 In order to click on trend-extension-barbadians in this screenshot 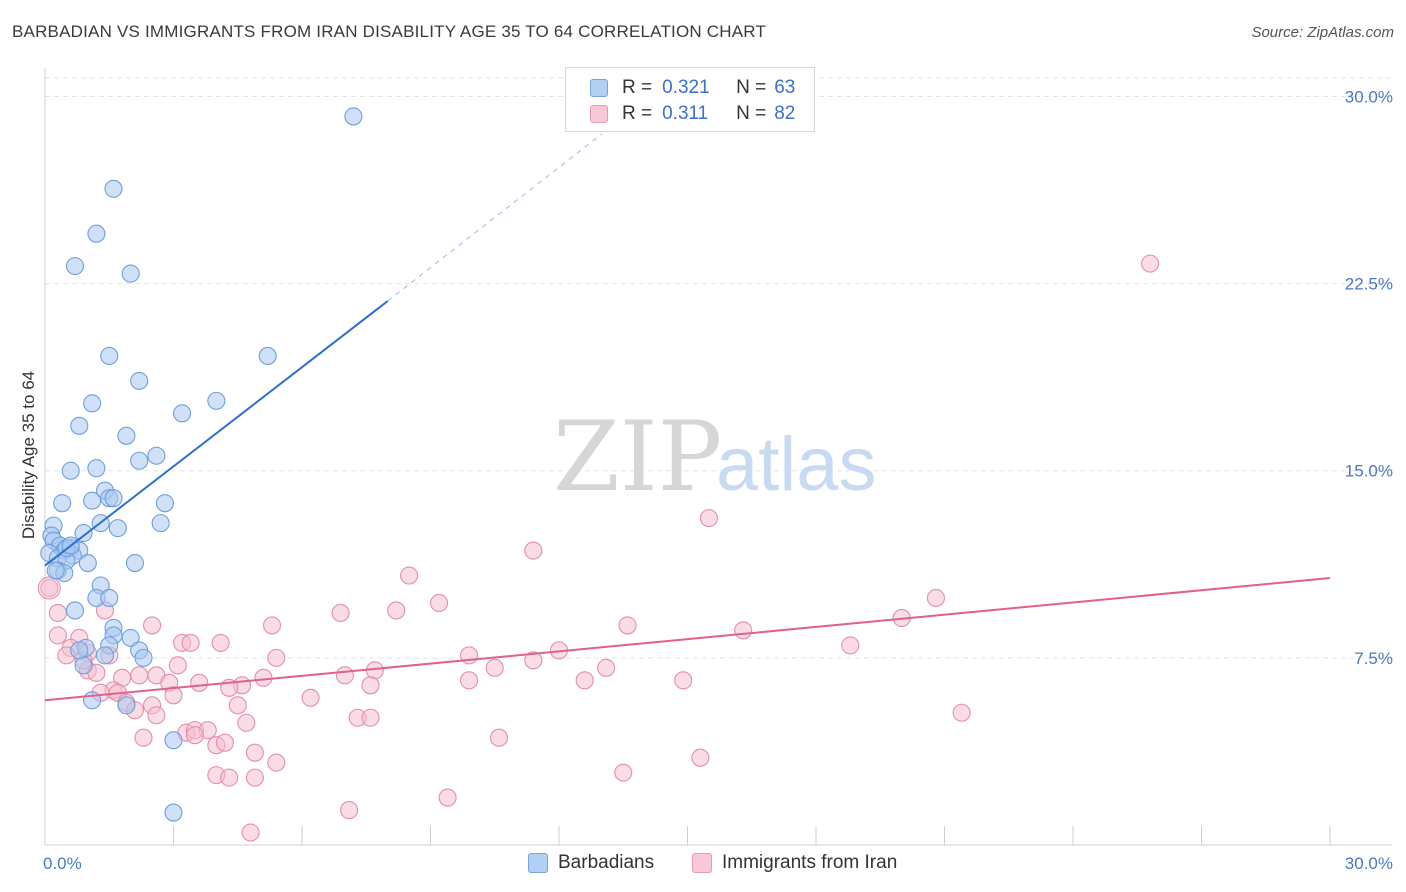, I will do `click(495, 217)`.